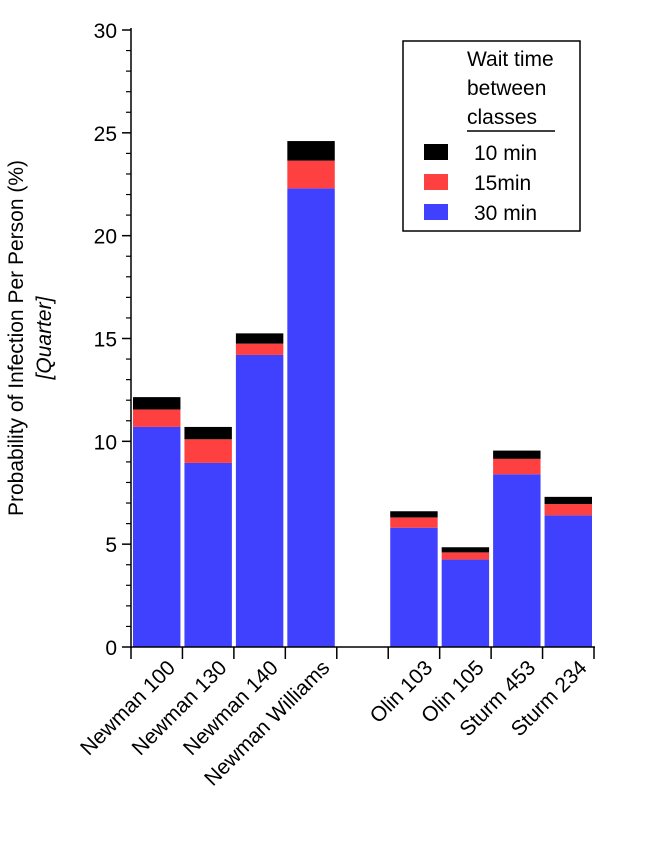 This screenshot has height=847, width=655. What do you see at coordinates (506, 88) in the screenshot?
I see `legend-title-line-2: between` at bounding box center [506, 88].